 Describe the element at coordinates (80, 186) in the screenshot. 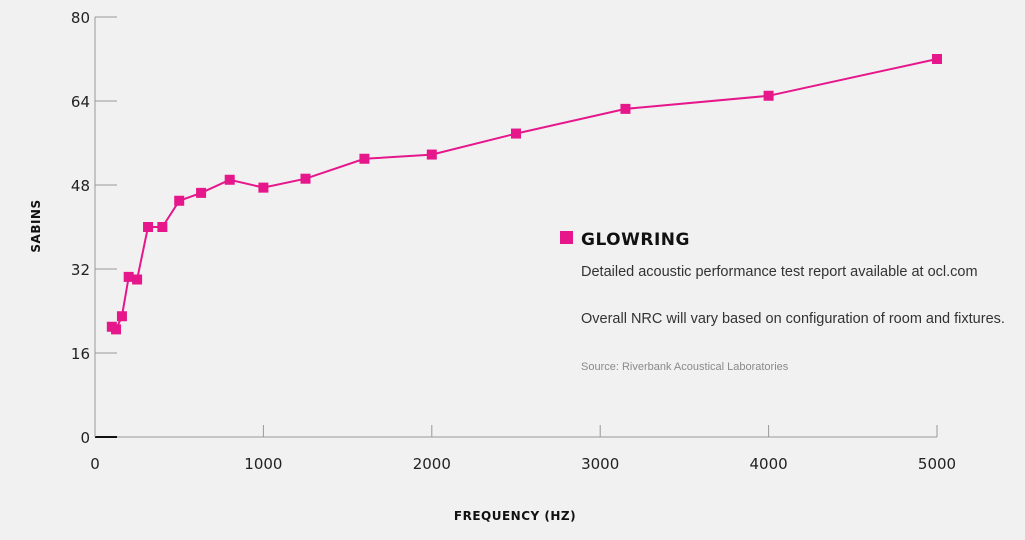

I see `y-tick-label: 48` at that location.